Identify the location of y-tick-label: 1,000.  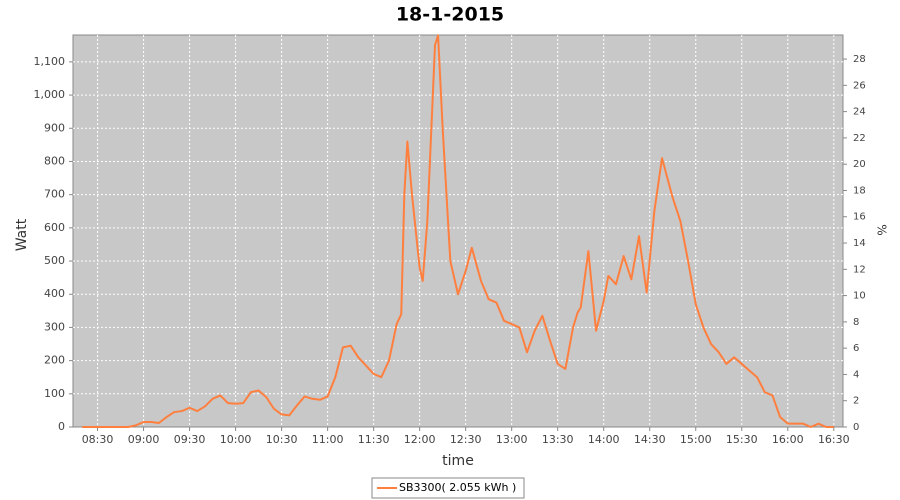
(50, 94).